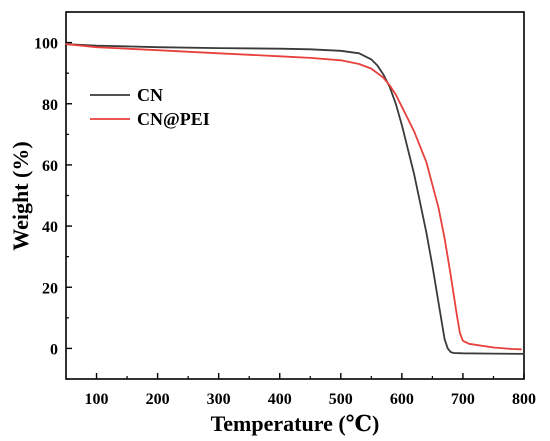 The width and height of the screenshot is (550, 441). I want to click on y-tick-label: 60, so click(50, 166).